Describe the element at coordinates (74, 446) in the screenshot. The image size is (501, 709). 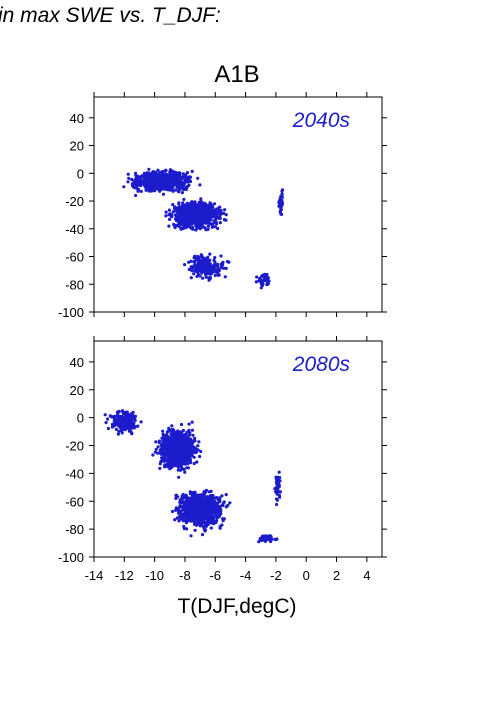
I see `y-tick-label: -20` at that location.